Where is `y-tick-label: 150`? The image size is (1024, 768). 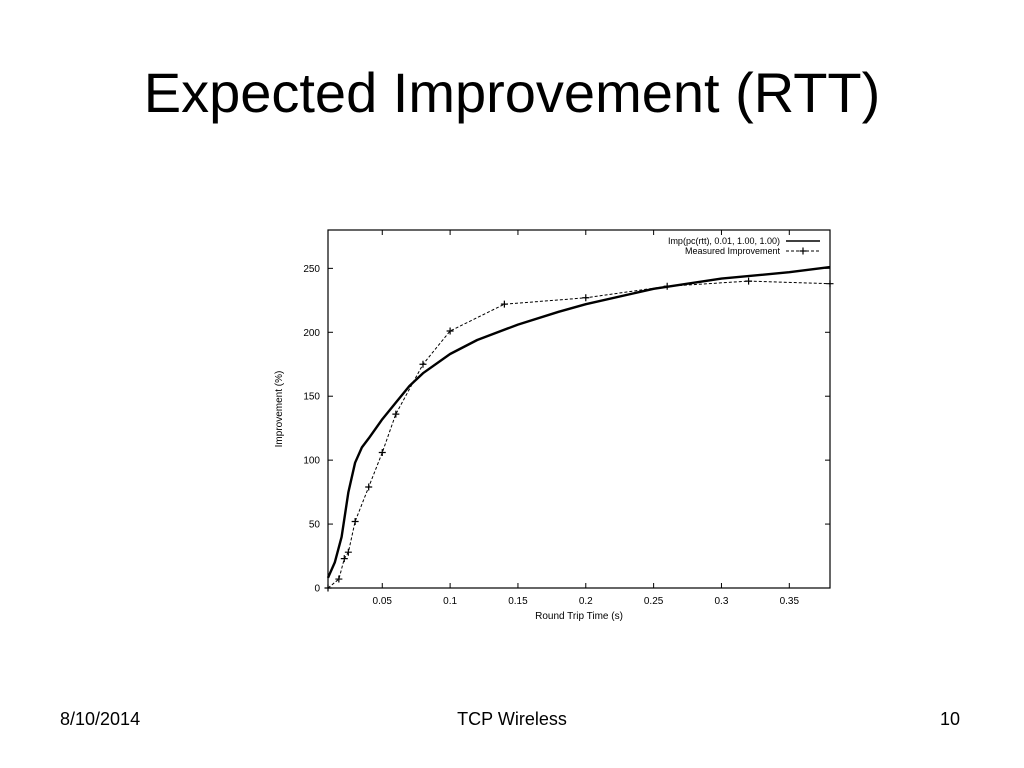 y-tick-label: 150 is located at coordinates (311, 397).